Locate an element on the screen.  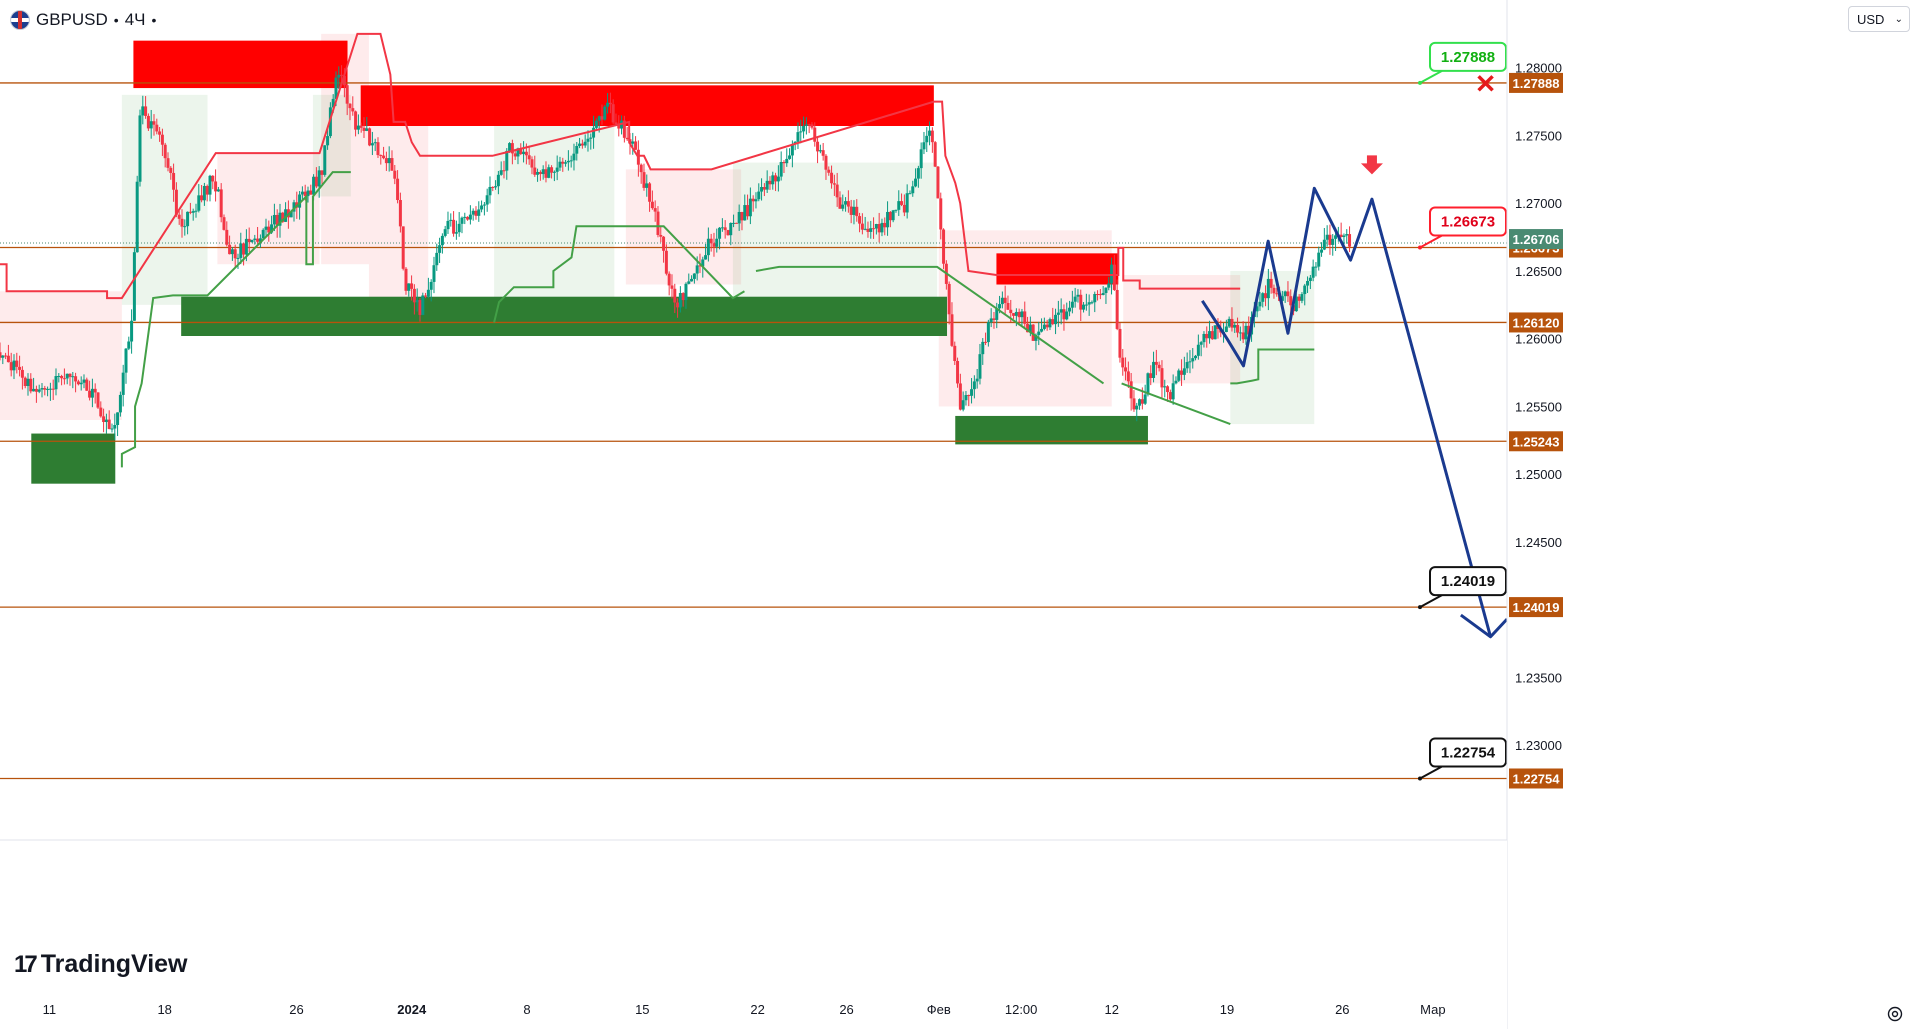
supply-zone is located at coordinates (240, 64).